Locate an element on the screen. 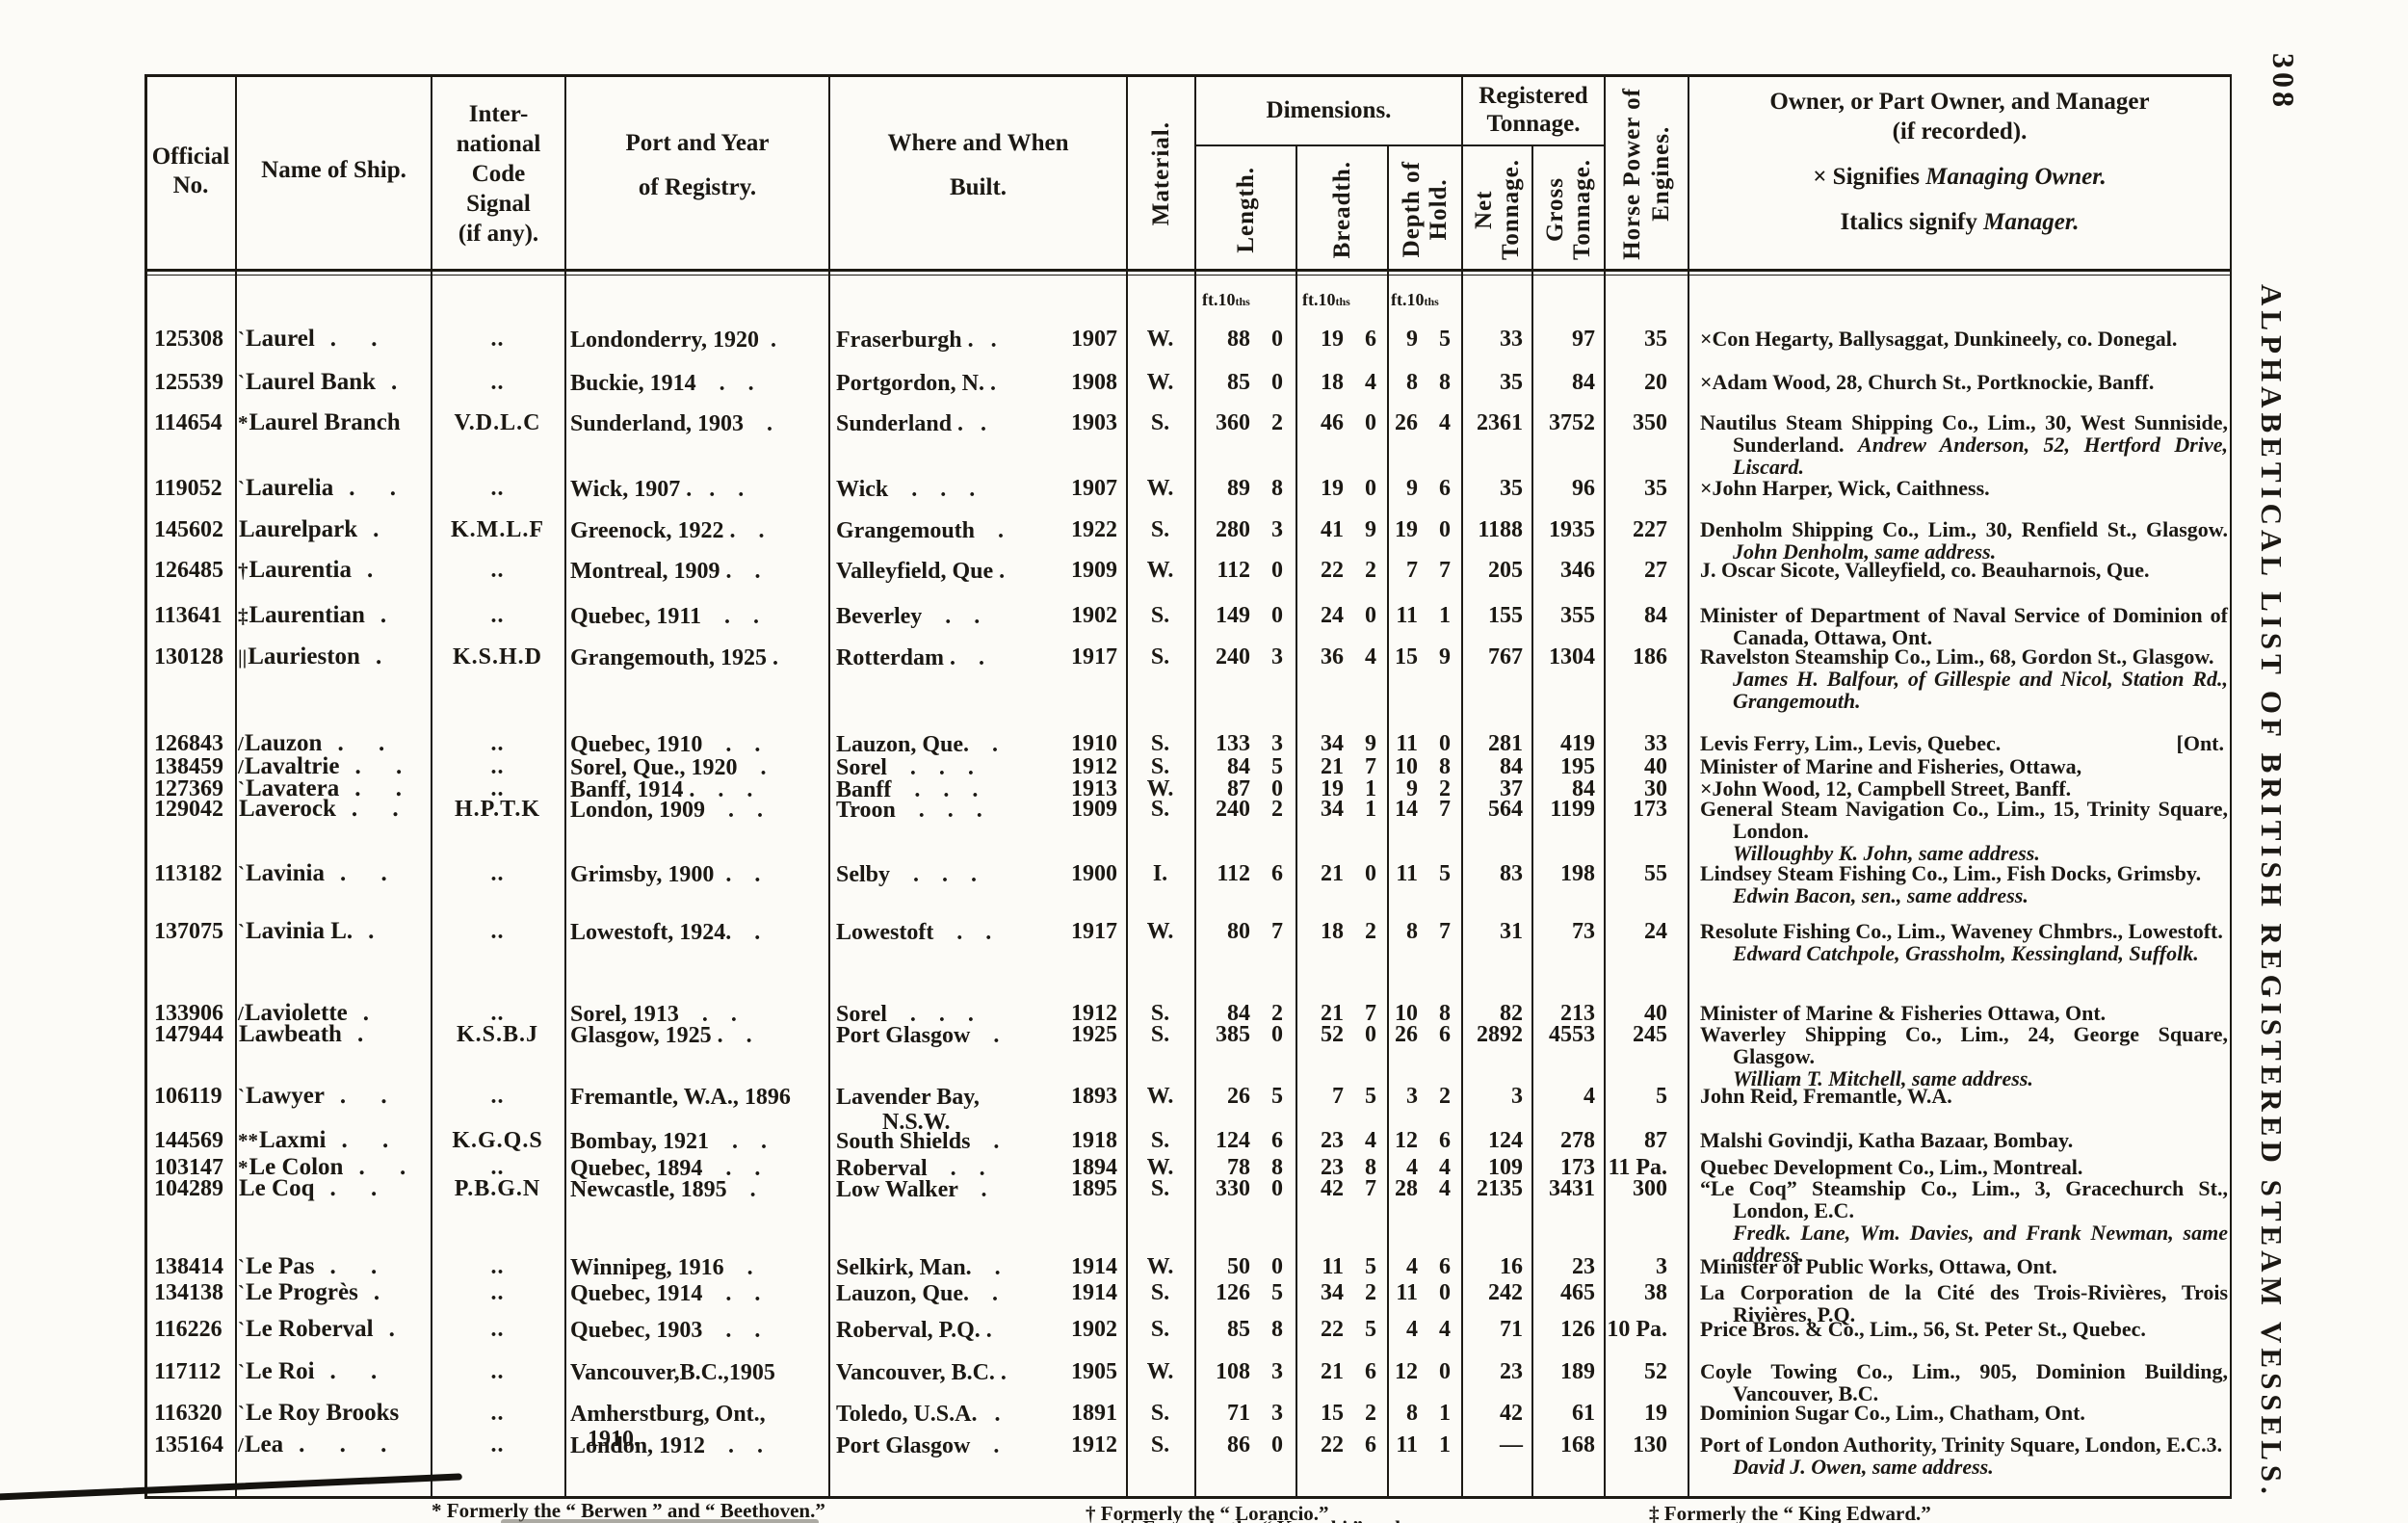  cell-where-built: Banff . . . 1913 is located at coordinates (976, 789).